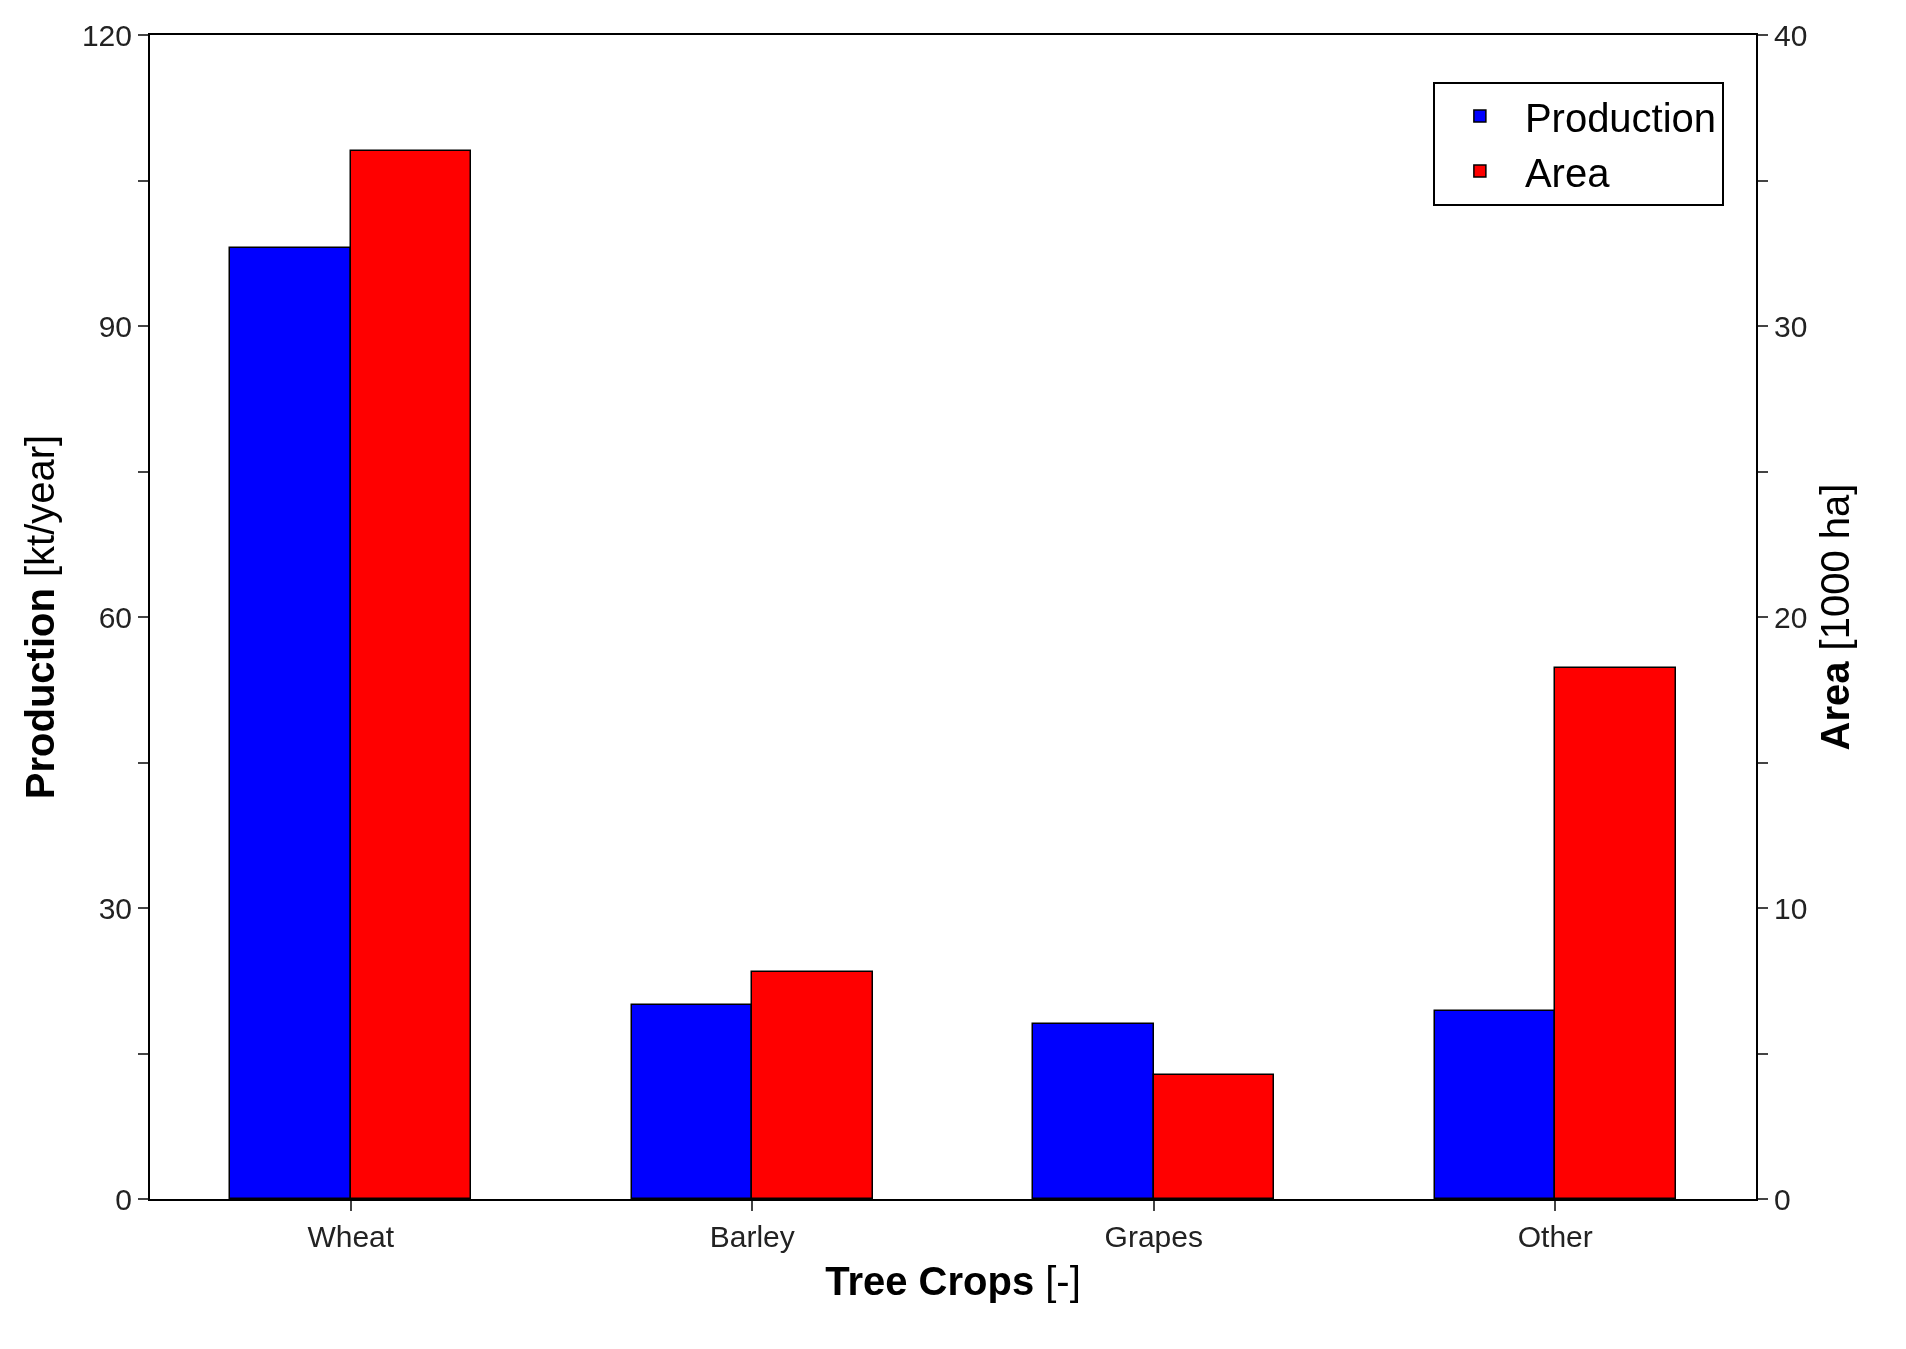 This screenshot has height=1349, width=1906. Describe the element at coordinates (351, 1236) in the screenshot. I see `x-tick-label: Wheat` at that location.